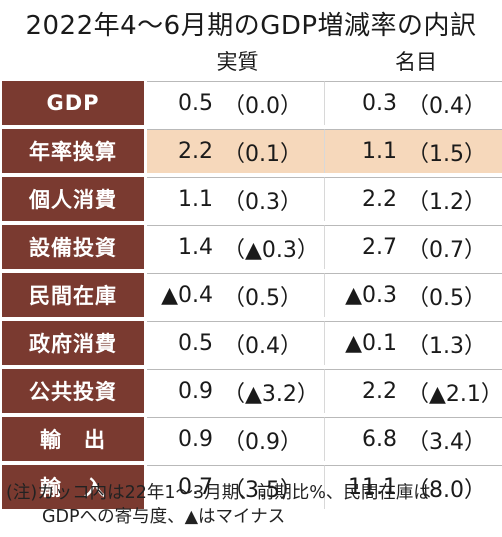  What do you see at coordinates (73, 247) in the screenshot?
I see `row-label: 設備投資` at bounding box center [73, 247].